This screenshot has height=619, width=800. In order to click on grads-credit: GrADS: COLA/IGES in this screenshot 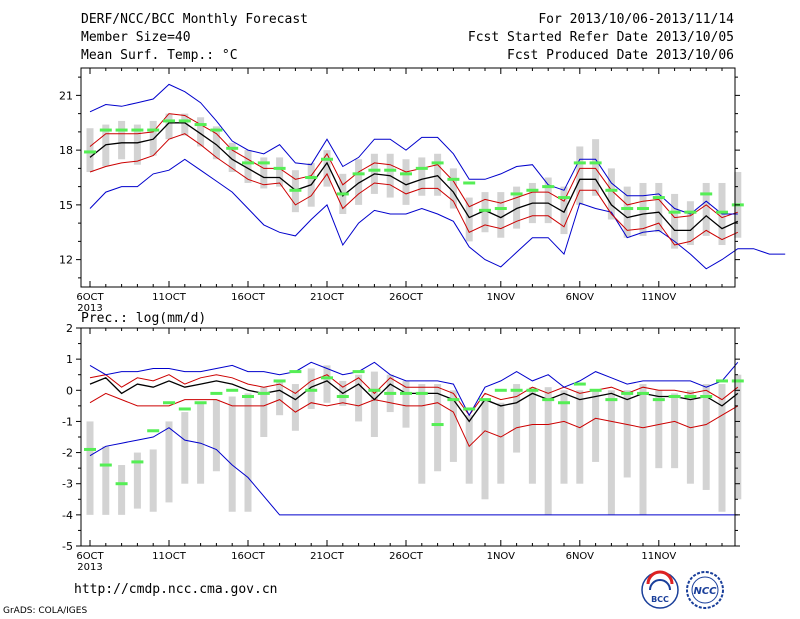, I will do `click(45, 611)`.